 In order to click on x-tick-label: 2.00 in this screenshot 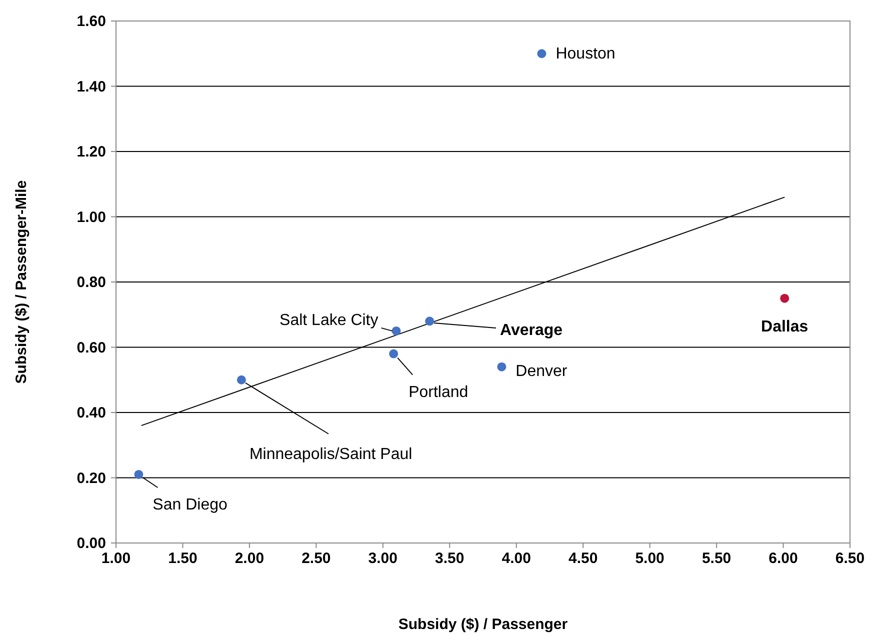, I will do `click(249, 558)`.